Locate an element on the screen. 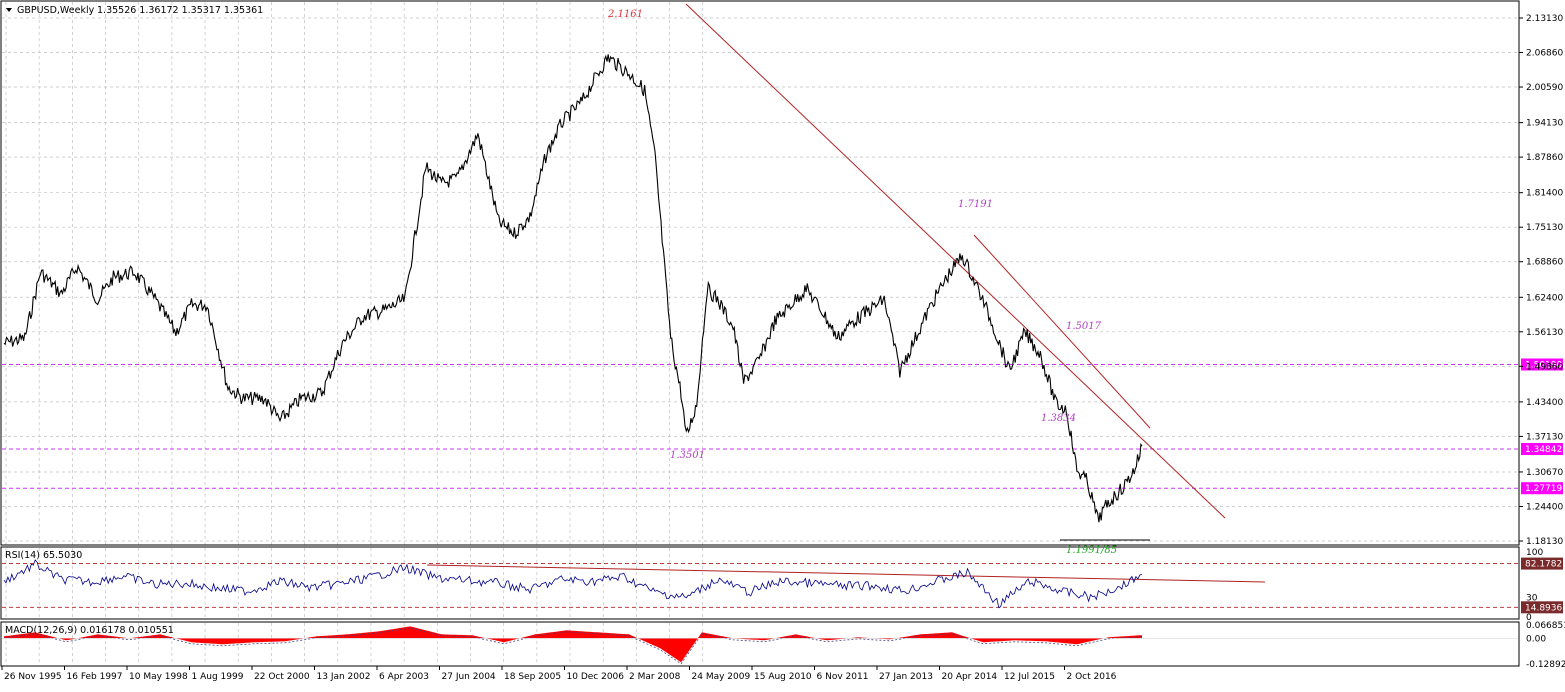 Image resolution: width=1565 pixels, height=692 pixels. price-axis-label: 1.43400 is located at coordinates (1544, 403).